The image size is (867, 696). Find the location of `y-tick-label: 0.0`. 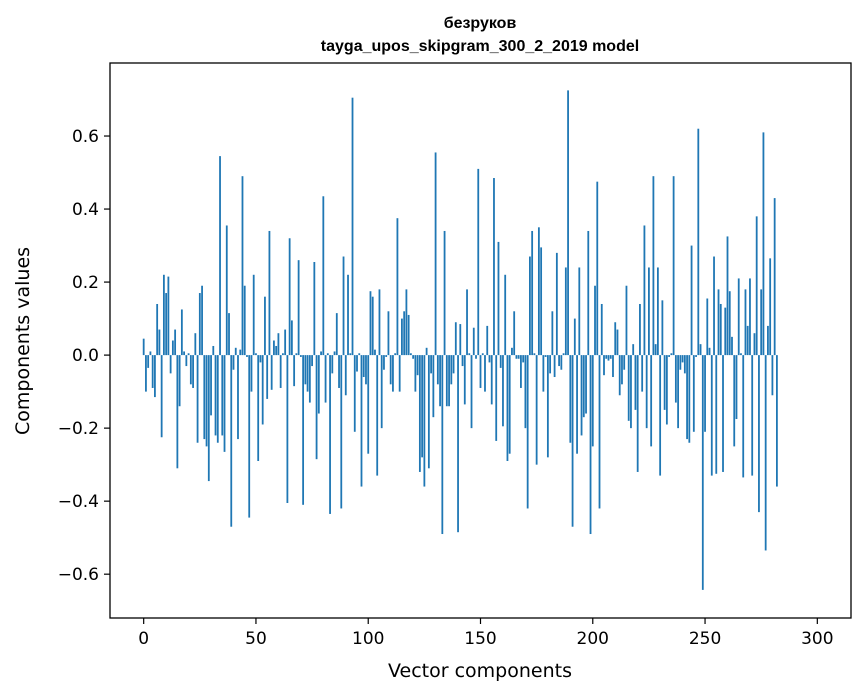

y-tick-label: 0.0 is located at coordinates (85, 356).